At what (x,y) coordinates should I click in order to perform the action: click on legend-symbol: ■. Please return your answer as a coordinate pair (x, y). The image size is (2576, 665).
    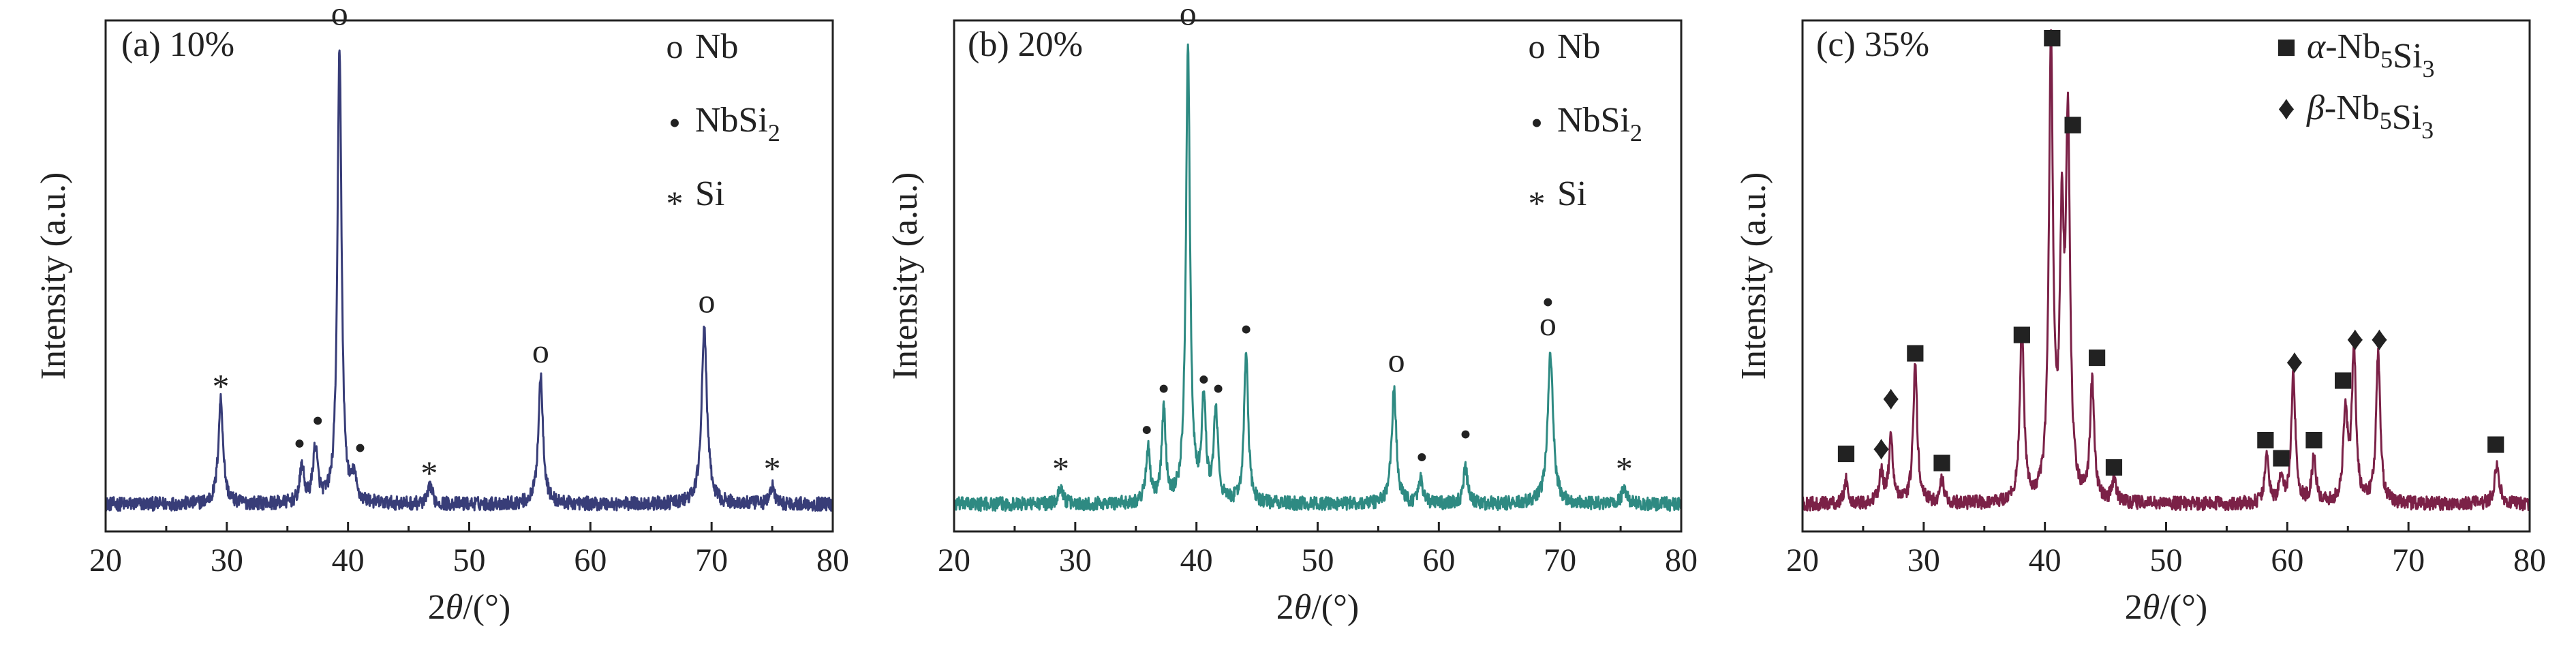
    Looking at the image, I should click on (2286, 46).